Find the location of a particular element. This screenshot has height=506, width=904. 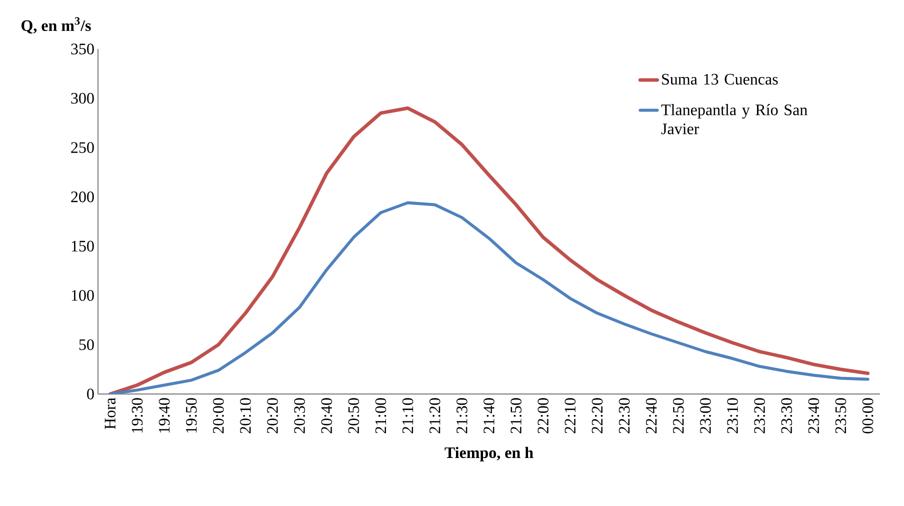

x-tick-label: 20:20 is located at coordinates (272, 416).